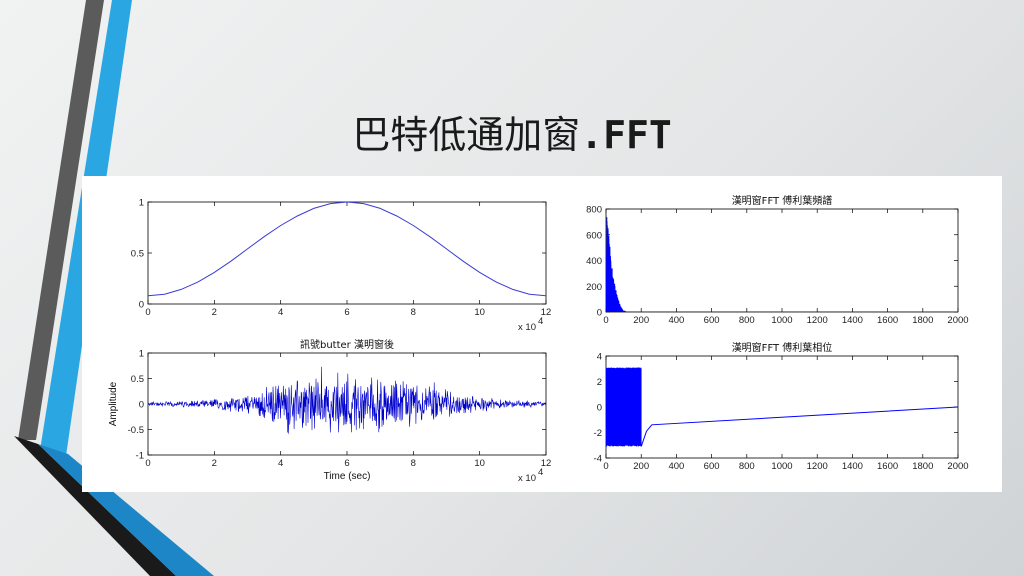 Image resolution: width=1024 pixels, height=576 pixels. What do you see at coordinates (599, 357) in the screenshot?
I see `y-tick-label: 4` at bounding box center [599, 357].